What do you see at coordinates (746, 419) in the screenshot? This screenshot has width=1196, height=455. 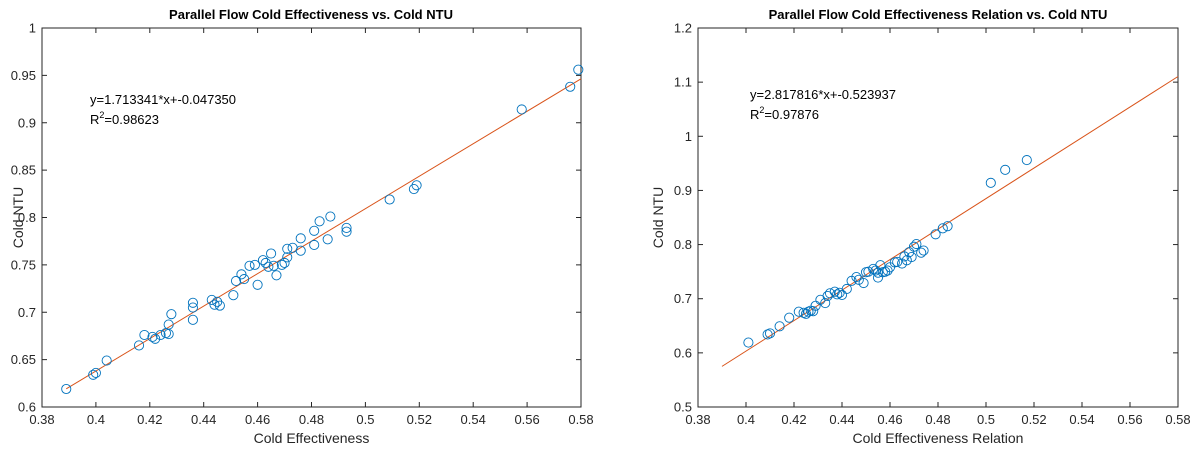 I see `x-tick-label: 0.4` at bounding box center [746, 419].